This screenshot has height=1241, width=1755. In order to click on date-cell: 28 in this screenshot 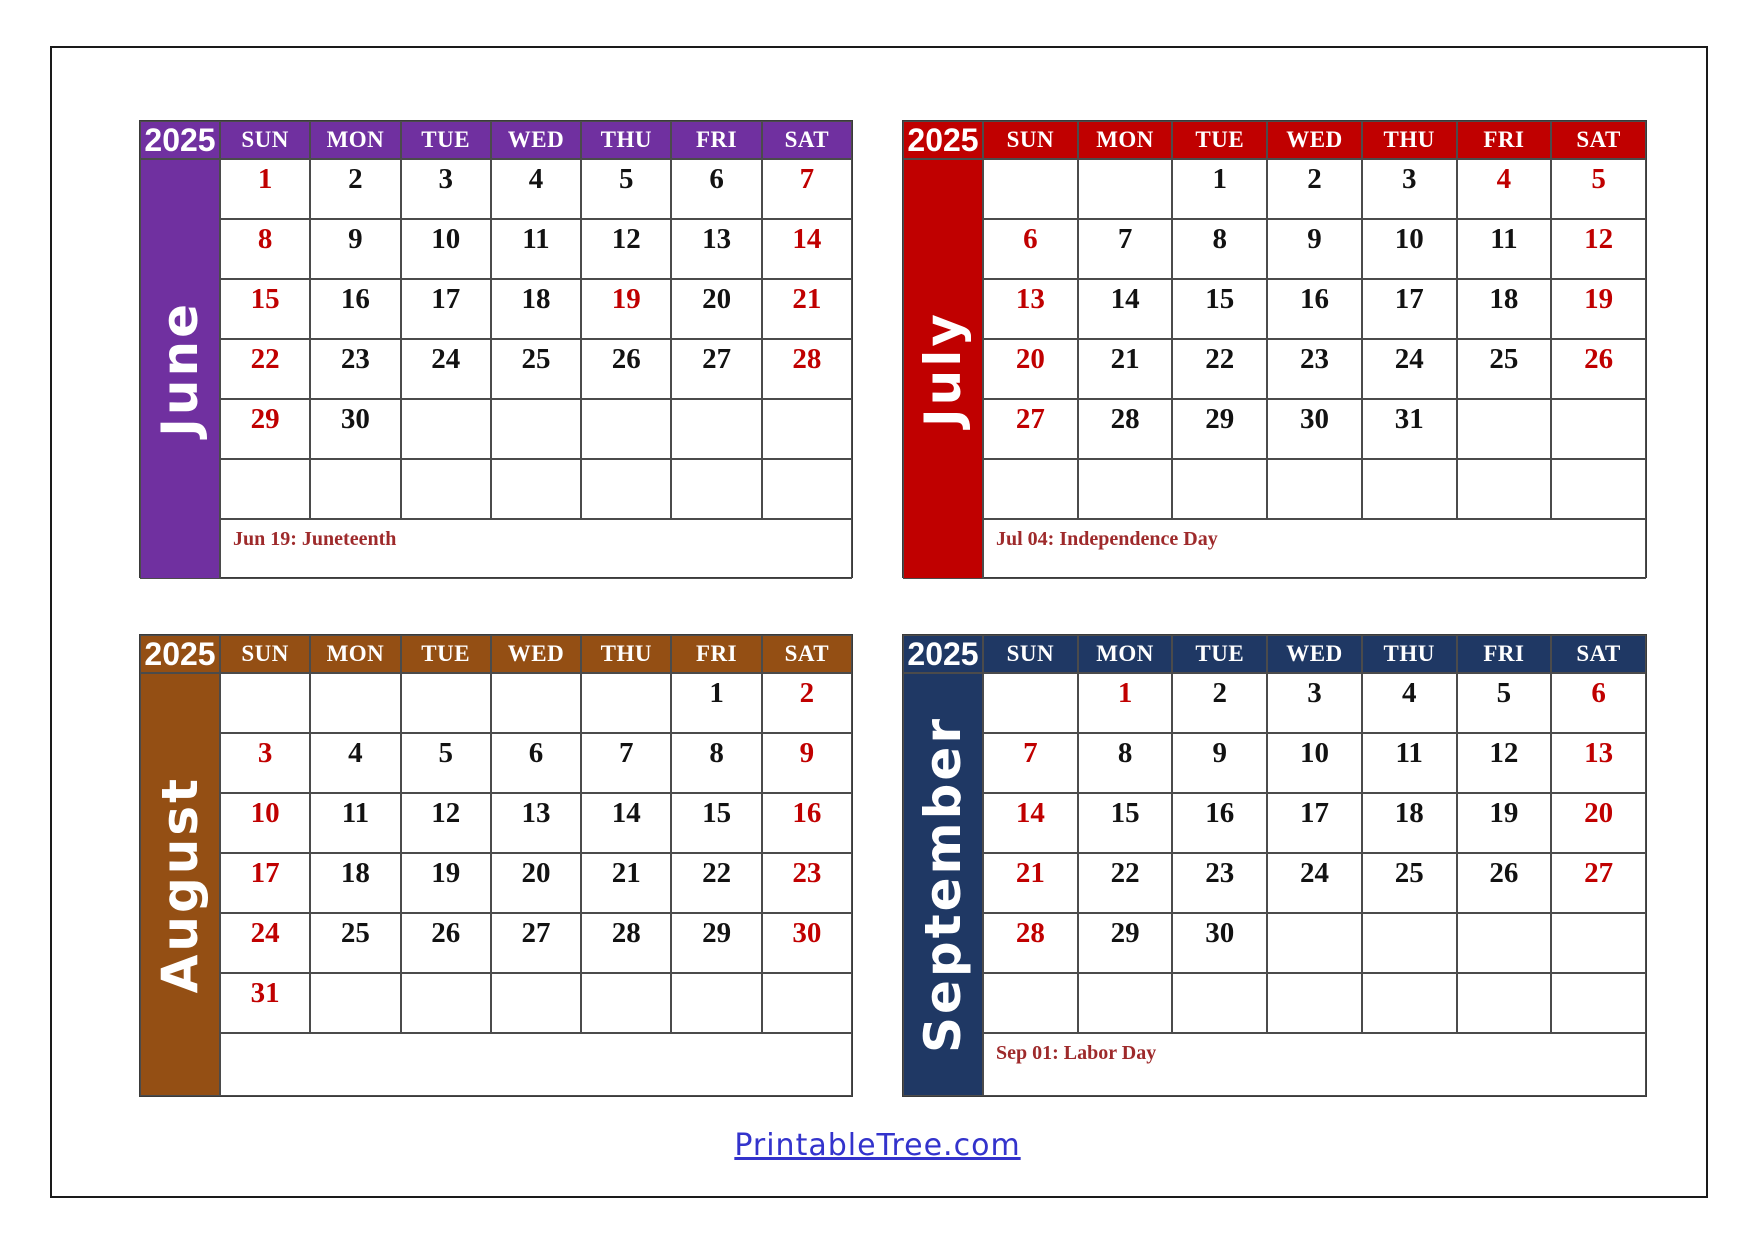, I will do `click(1125, 429)`.